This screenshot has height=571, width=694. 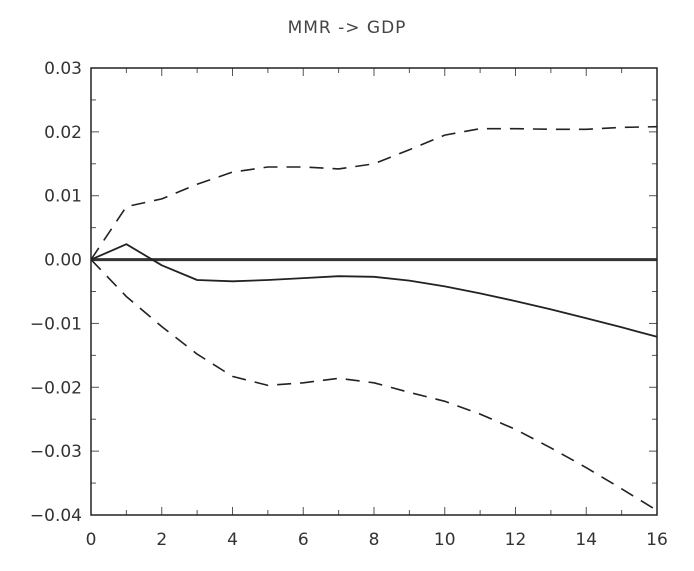 I want to click on y-tick-label: −0.03, so click(x=56, y=452).